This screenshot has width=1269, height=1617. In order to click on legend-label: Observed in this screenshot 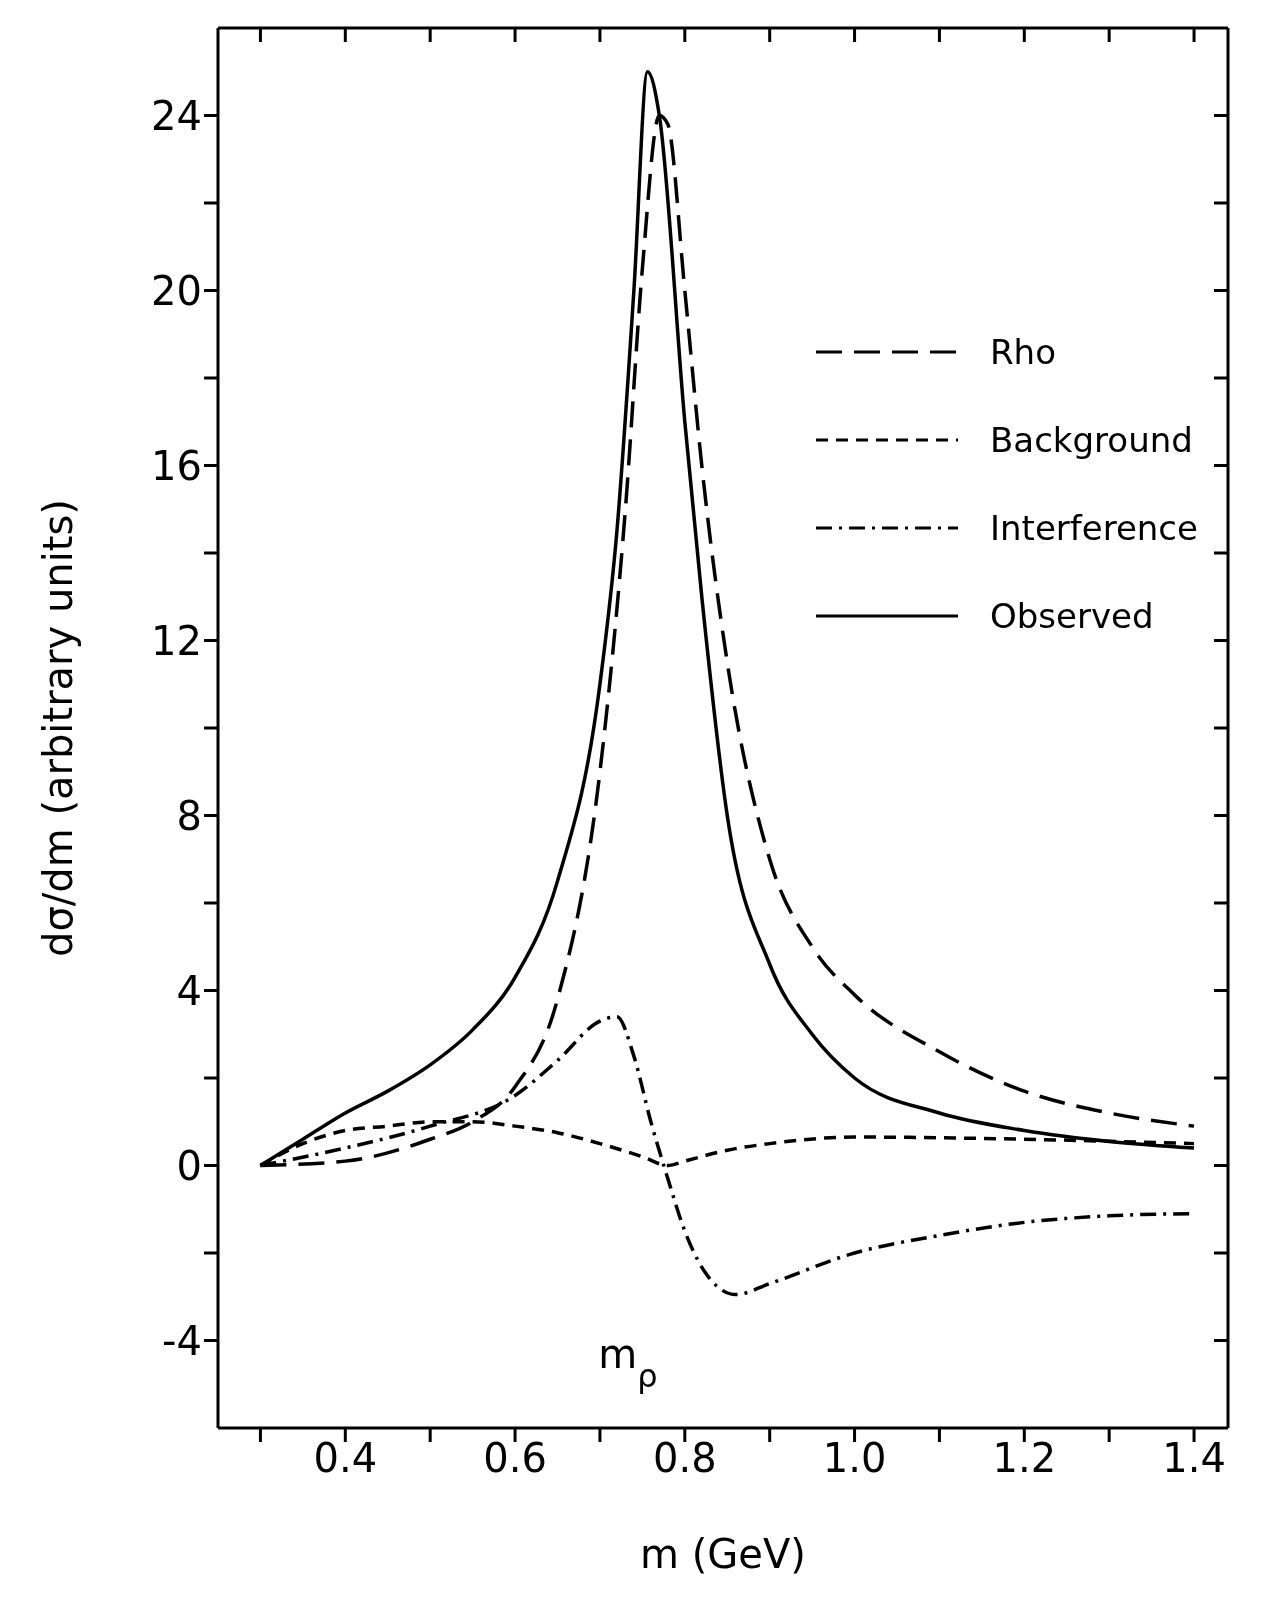, I will do `click(1071, 616)`.